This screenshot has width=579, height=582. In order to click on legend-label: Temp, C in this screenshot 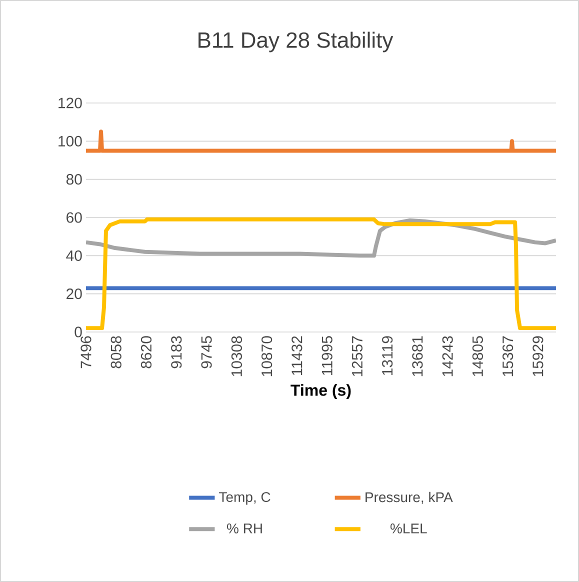, I will do `click(244, 498)`.